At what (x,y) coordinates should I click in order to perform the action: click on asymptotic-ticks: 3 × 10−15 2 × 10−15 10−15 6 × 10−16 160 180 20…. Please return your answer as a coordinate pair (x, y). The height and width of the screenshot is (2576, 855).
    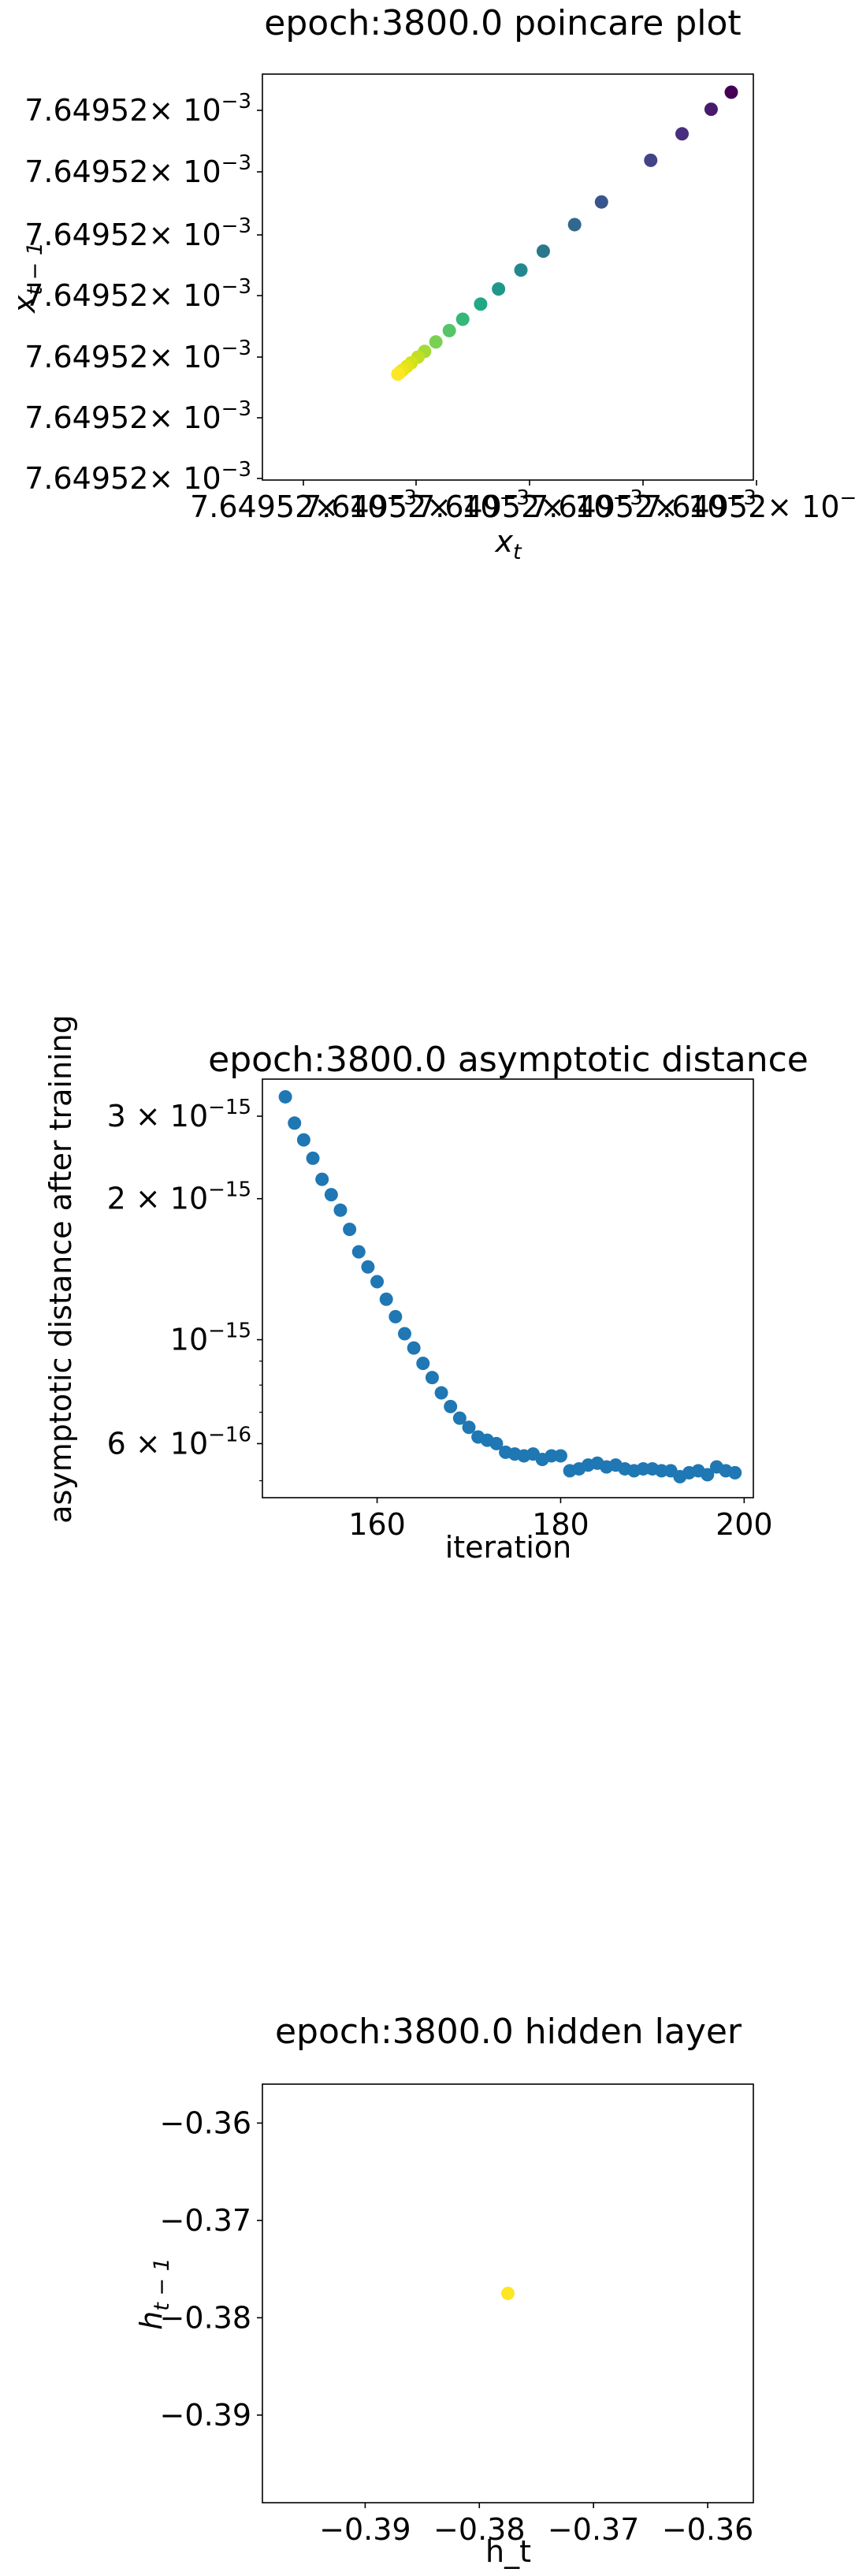
    Looking at the image, I should click on (440, 1319).